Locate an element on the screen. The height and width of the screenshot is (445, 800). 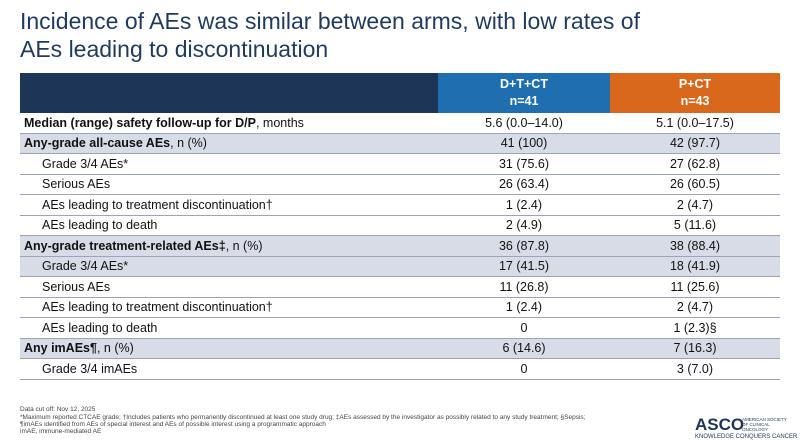
value-cell: 18 (41.9) is located at coordinates (695, 266).